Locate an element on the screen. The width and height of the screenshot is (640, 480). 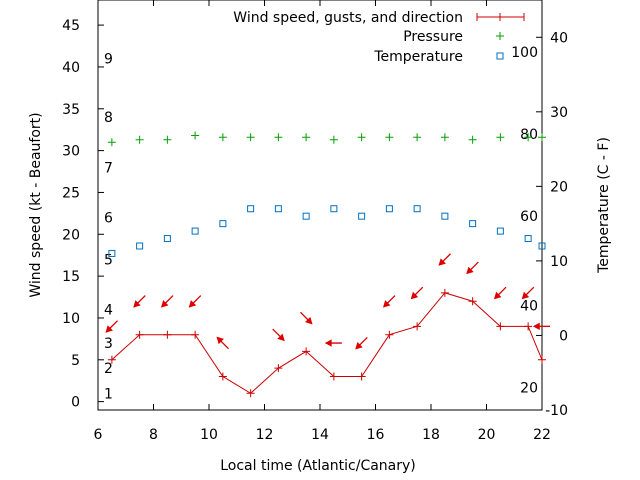
x-tick-labels: 6 8 10 12 14 16 18 20 22 is located at coordinates (322, 435).